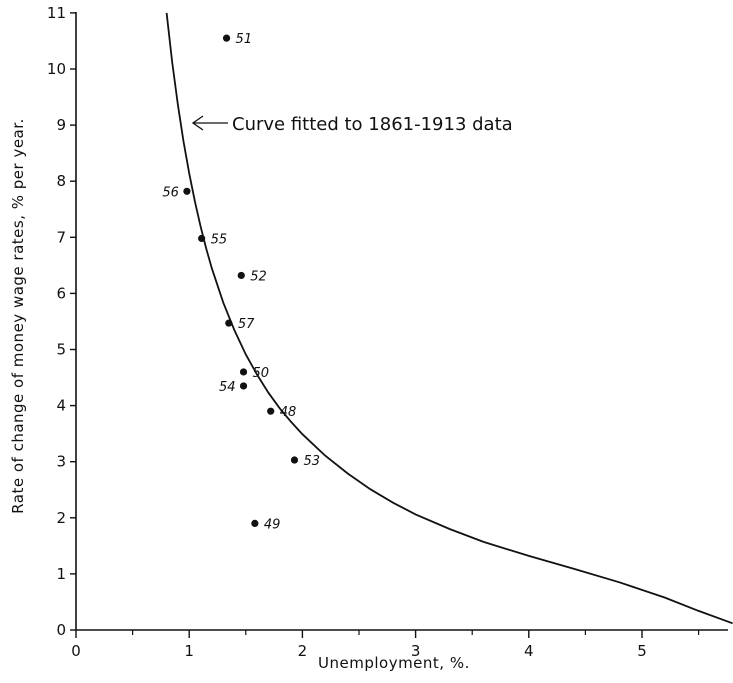 The width and height of the screenshot is (733, 683). Describe the element at coordinates (303, 651) in the screenshot. I see `x-tick-label: 2` at that location.